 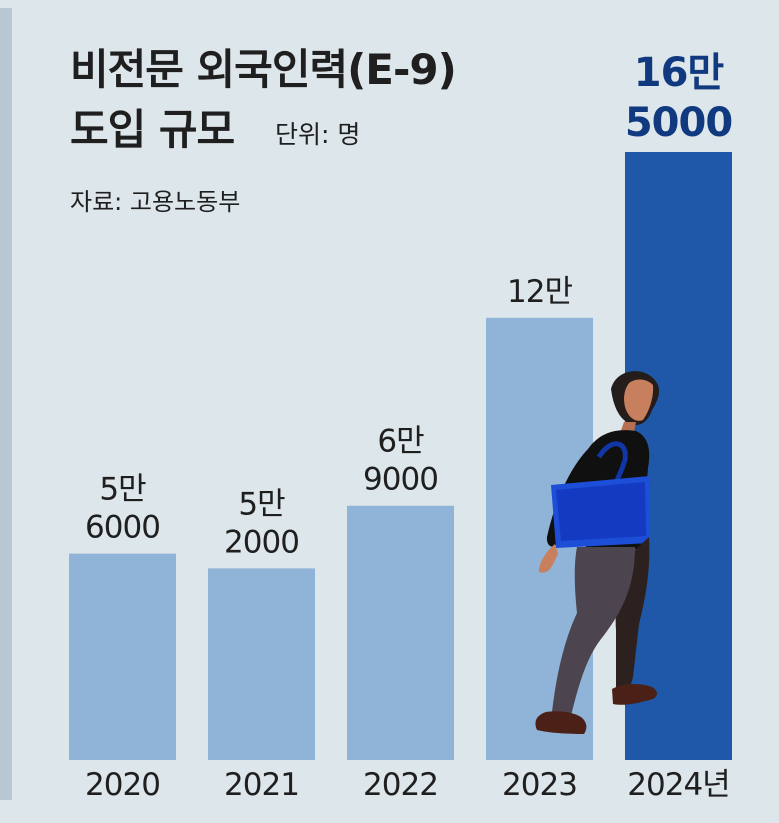 I want to click on x-tick-label-2021: 2021, so click(x=261, y=785).